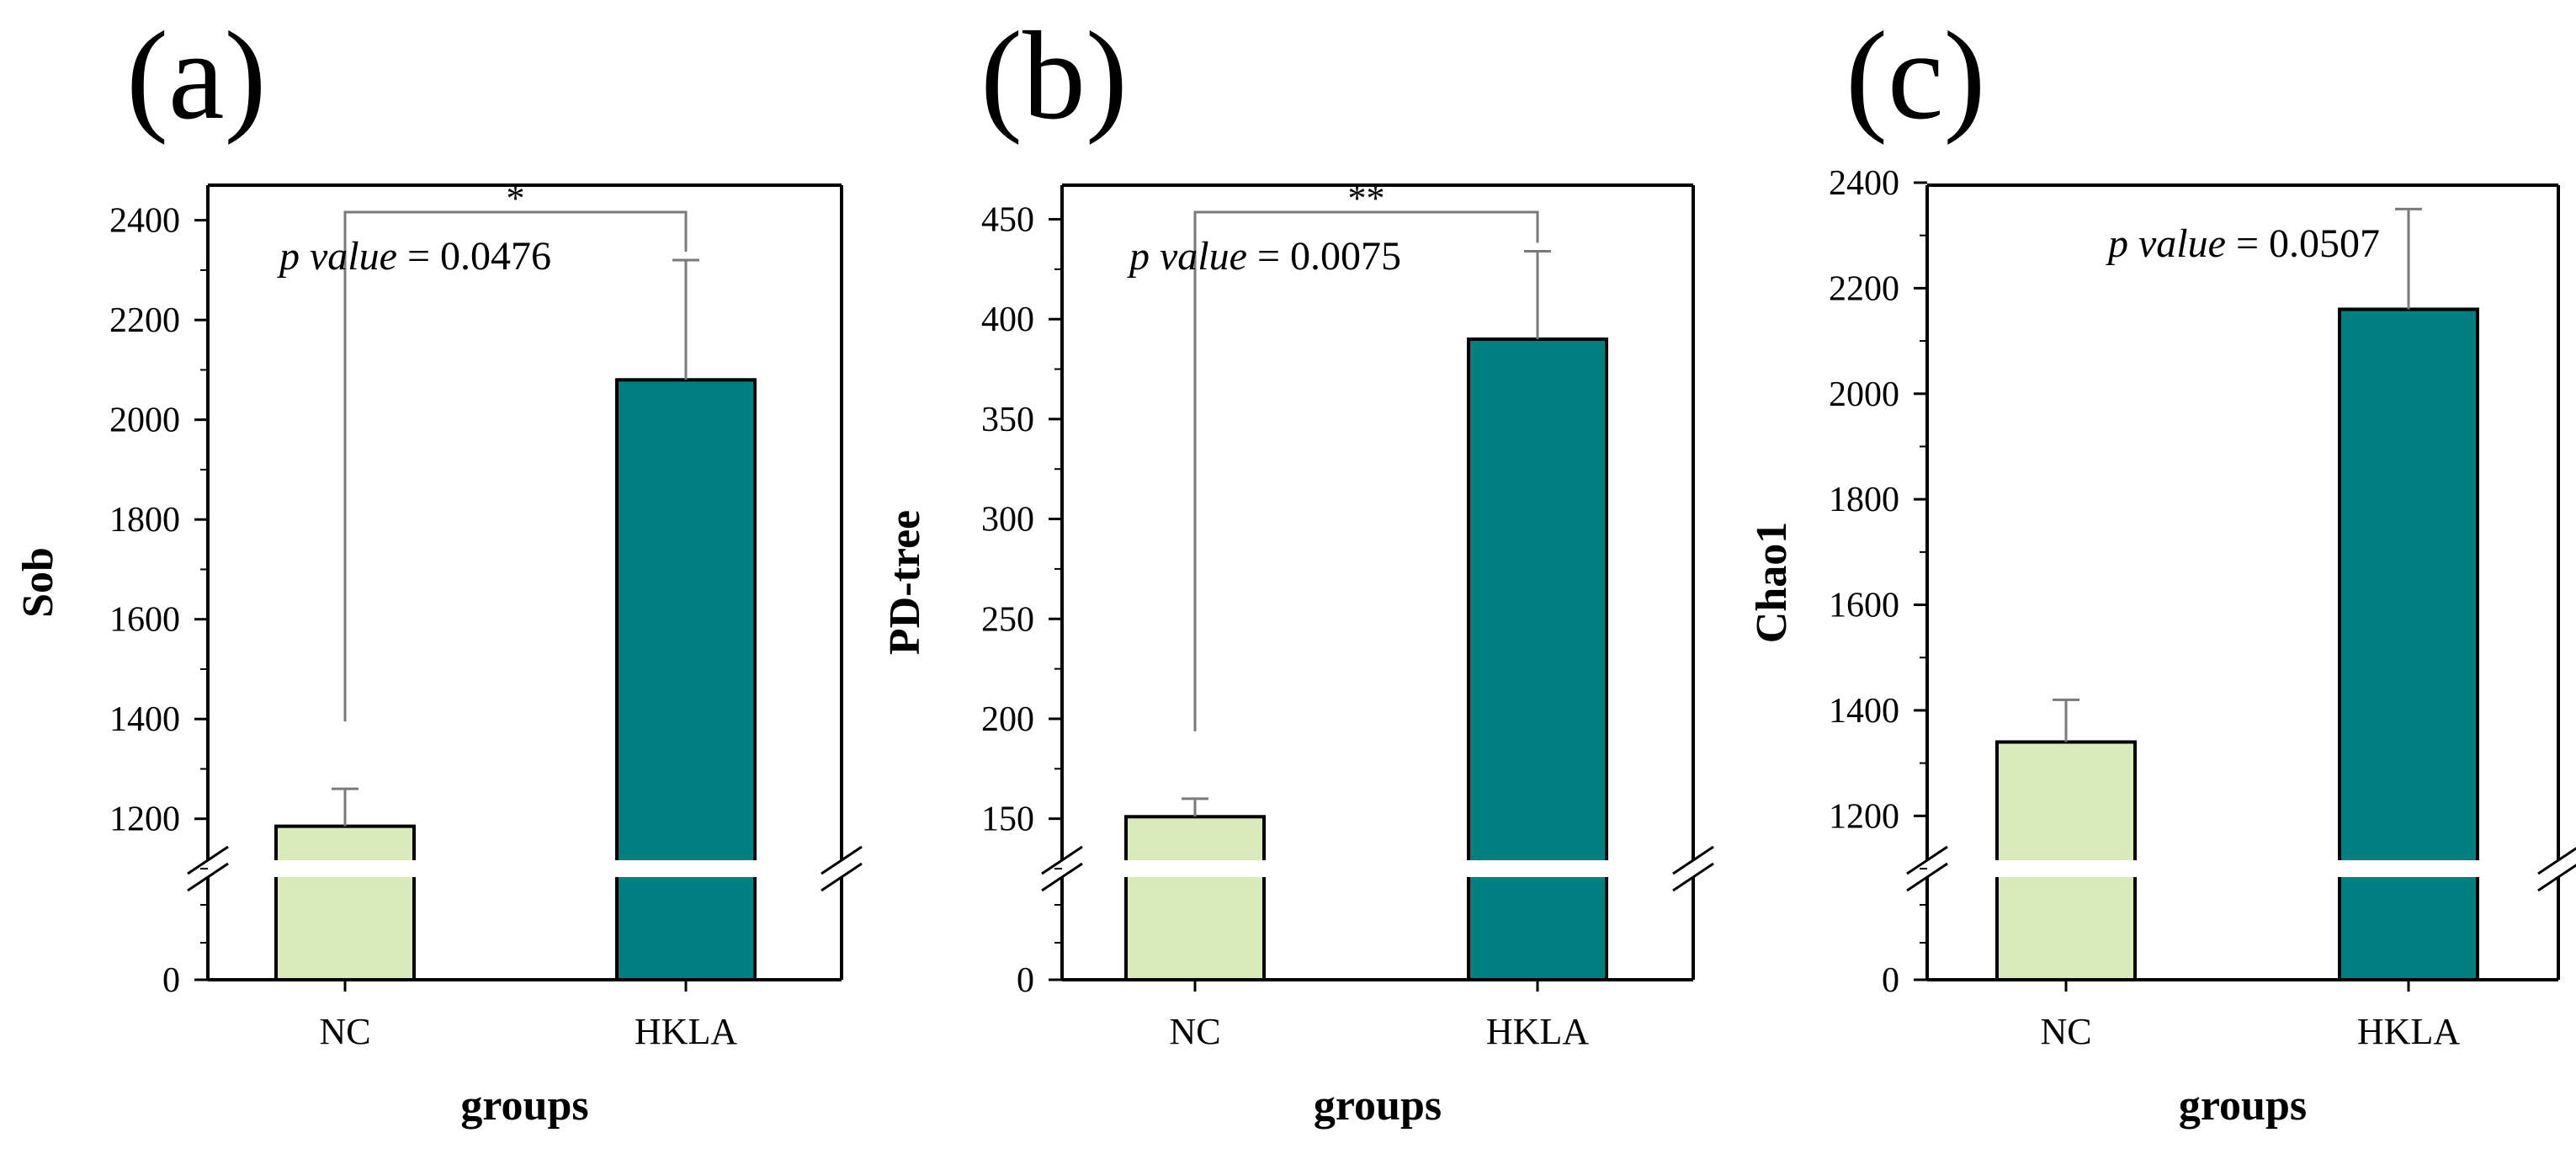  What do you see at coordinates (1007, 819) in the screenshot?
I see `y-tick-label: 150` at bounding box center [1007, 819].